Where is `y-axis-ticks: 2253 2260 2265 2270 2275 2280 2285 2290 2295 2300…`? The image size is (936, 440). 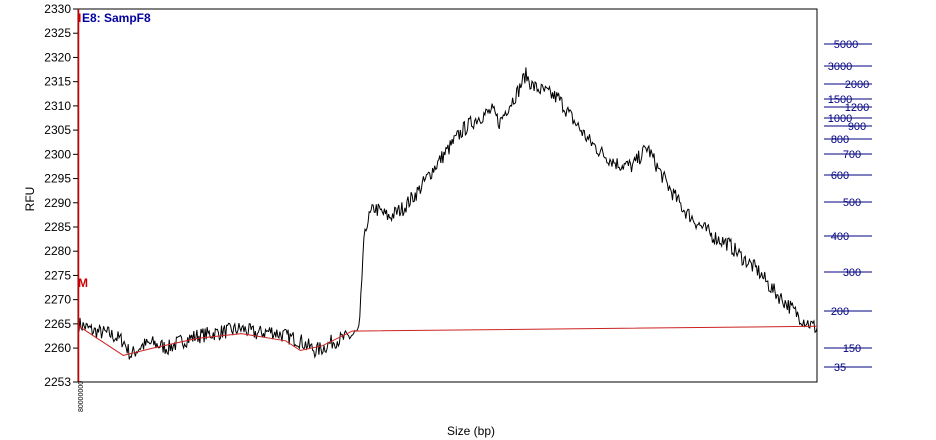 y-axis-ticks: 2253 2260 2265 2270 2275 2280 2285 2290 2295 2300… is located at coordinates (61, 195).